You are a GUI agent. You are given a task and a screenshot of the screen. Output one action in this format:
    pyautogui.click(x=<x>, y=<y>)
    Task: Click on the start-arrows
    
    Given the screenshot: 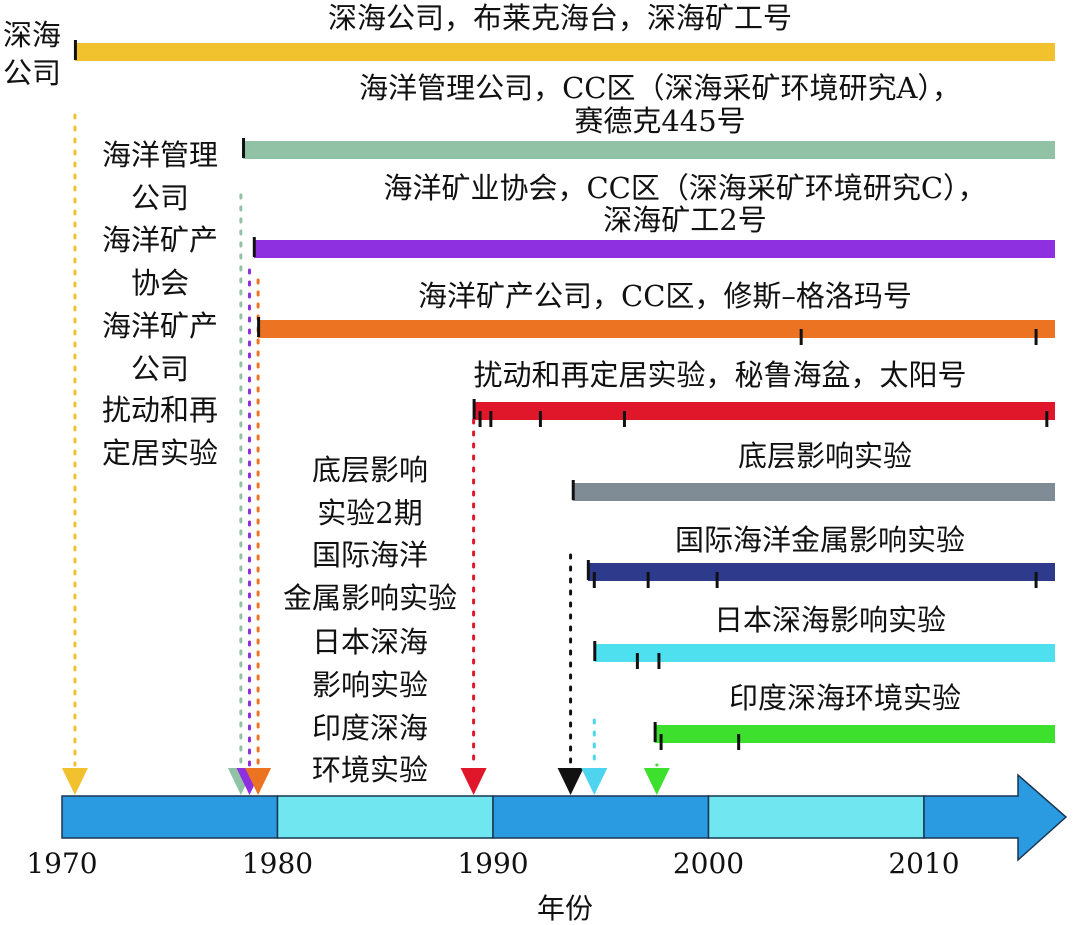 What is the action you would take?
    pyautogui.click(x=365, y=781)
    